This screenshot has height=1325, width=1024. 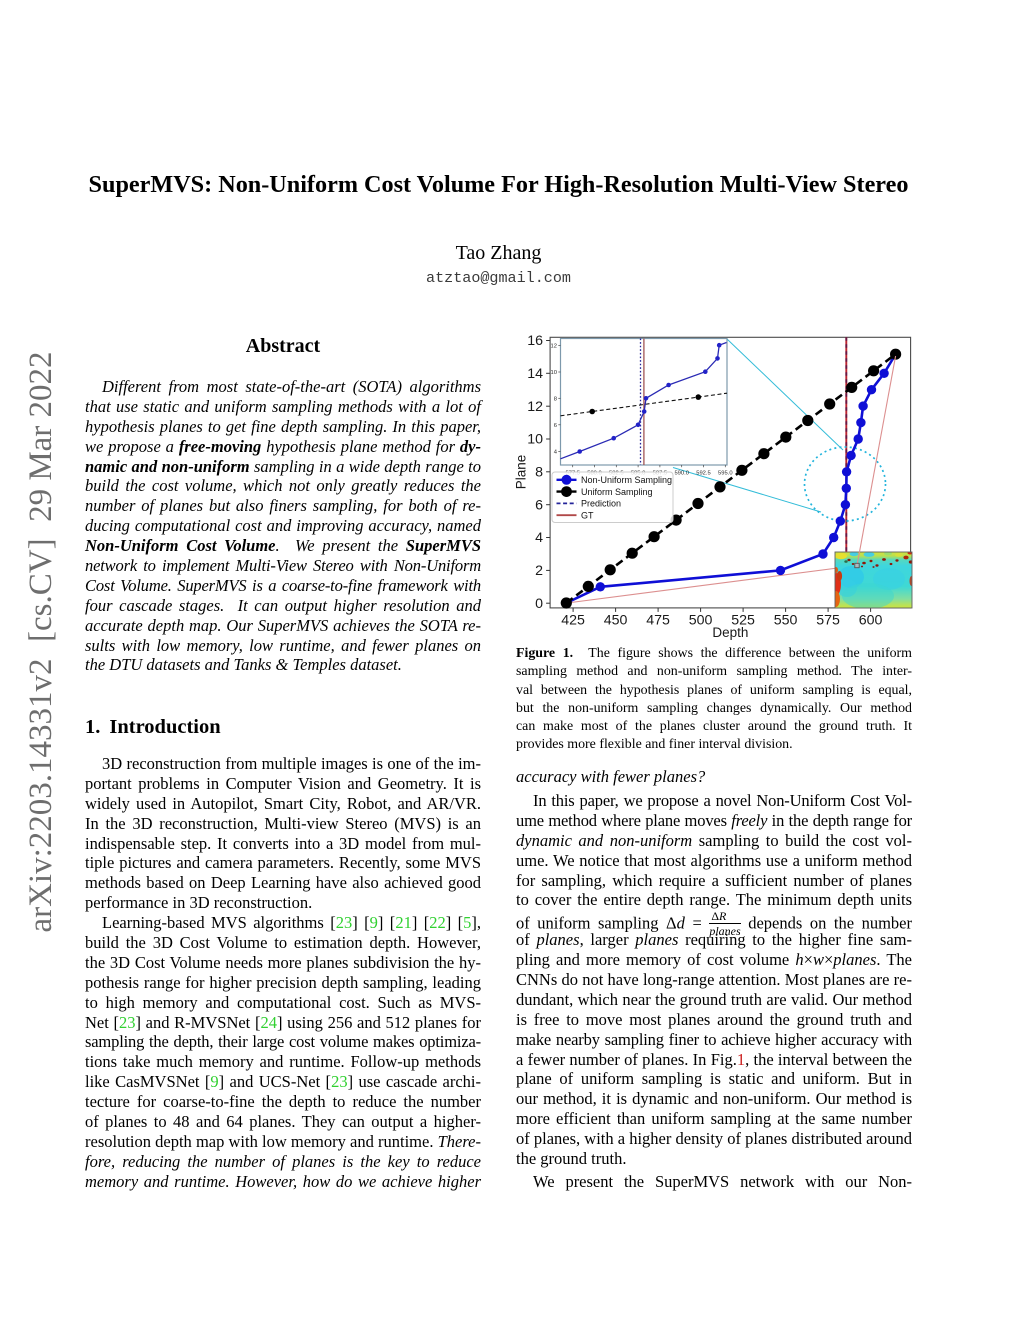 What do you see at coordinates (725, 474) in the screenshot?
I see `svg-text: 595.0` at bounding box center [725, 474].